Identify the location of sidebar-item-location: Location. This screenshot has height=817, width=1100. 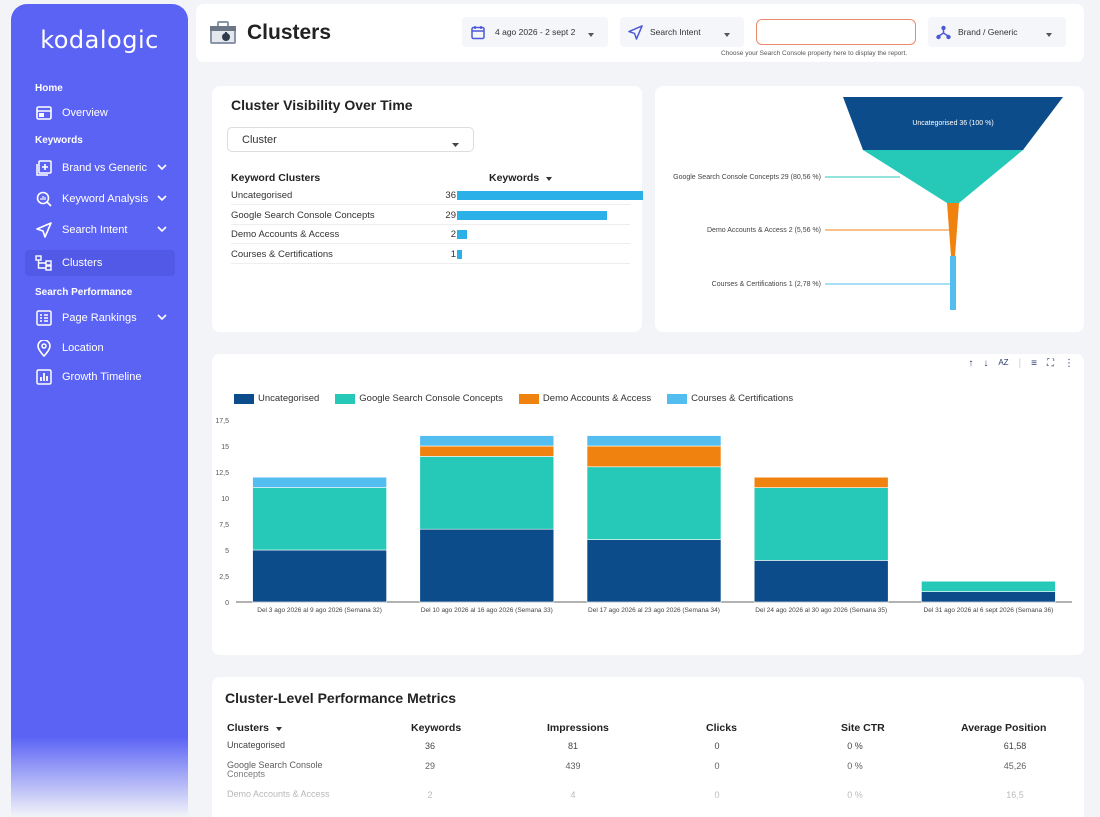
(100, 348).